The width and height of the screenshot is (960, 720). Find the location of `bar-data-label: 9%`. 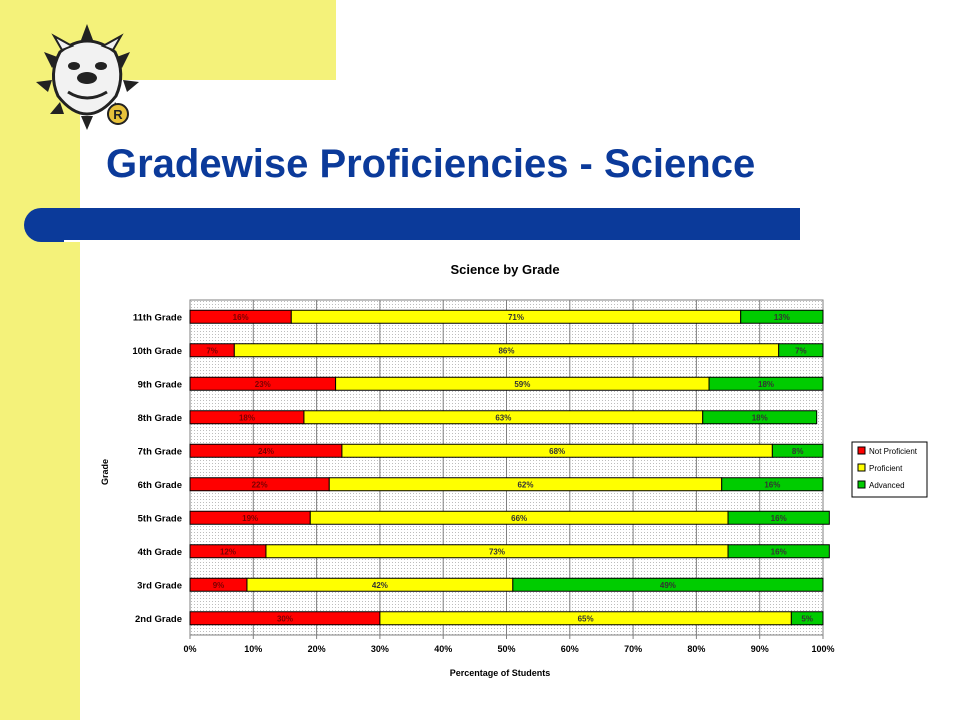

bar-data-label: 9% is located at coordinates (219, 585).